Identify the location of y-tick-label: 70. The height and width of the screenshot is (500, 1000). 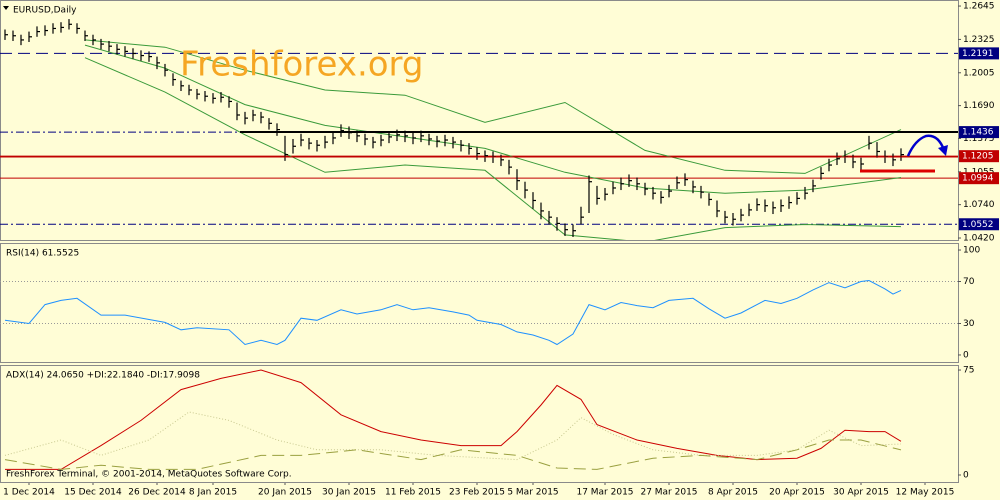
(969, 282).